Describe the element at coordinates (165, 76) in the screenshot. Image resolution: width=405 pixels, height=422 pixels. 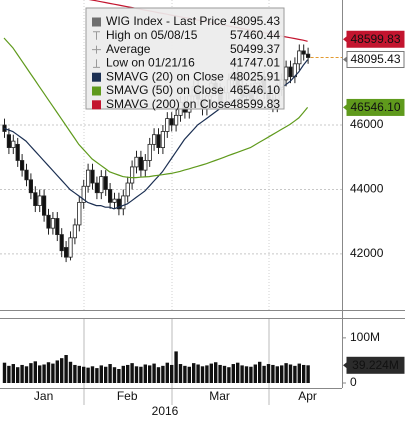
I see `legend-label: SMAVG (20) on Close` at that location.